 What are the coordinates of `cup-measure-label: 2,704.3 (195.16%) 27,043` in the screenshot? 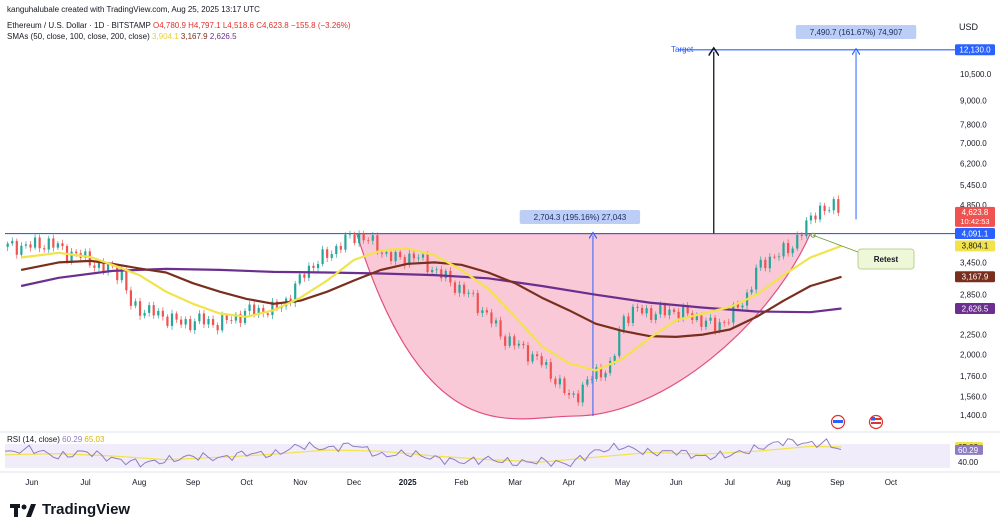 It's located at (580, 217).